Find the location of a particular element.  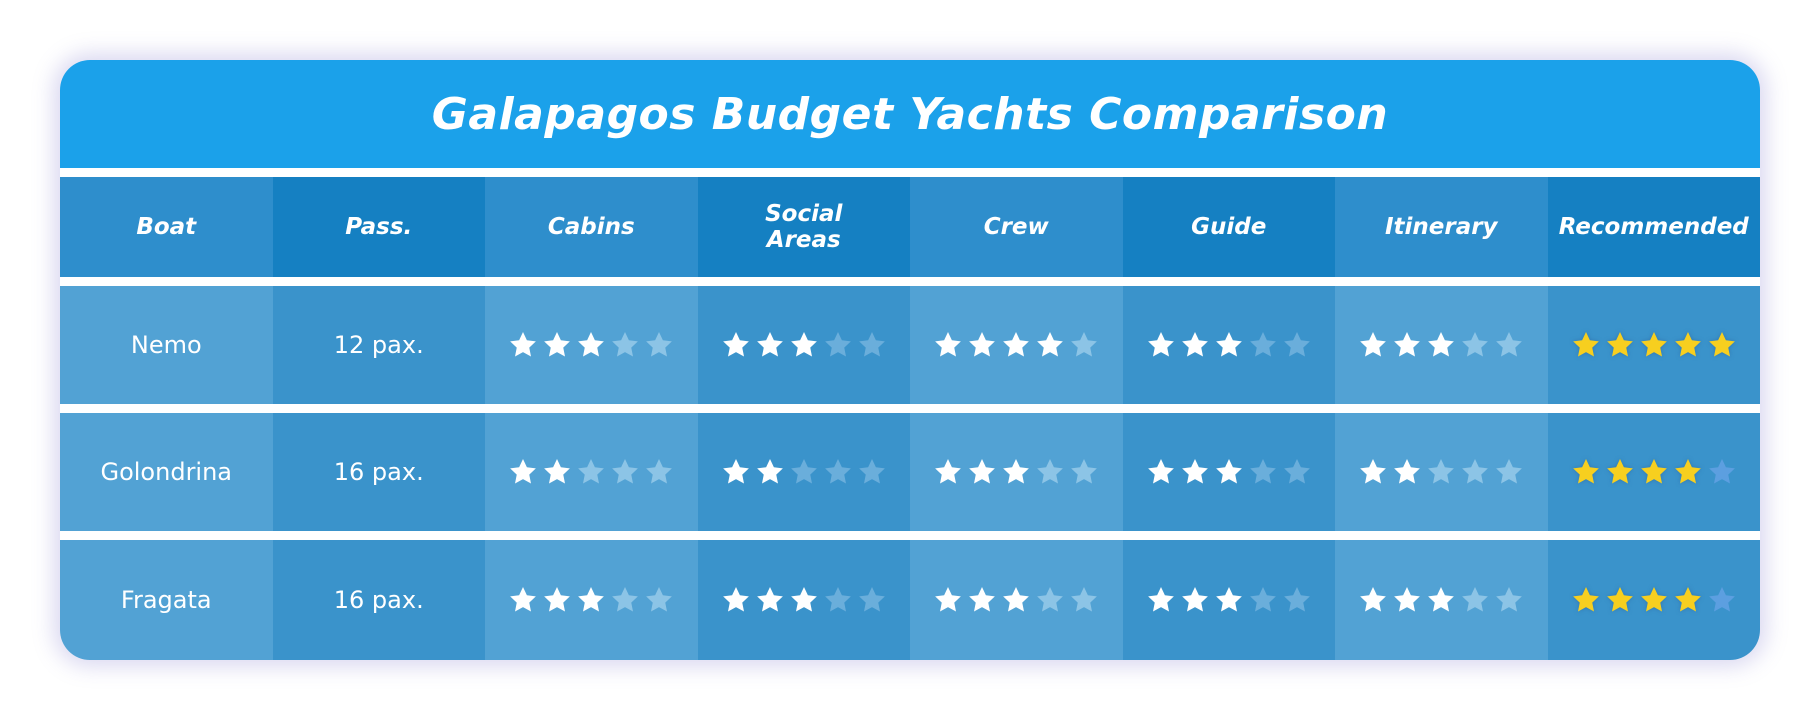

page-title: Galapagos Budget Yachts Comparison is located at coordinates (910, 114).